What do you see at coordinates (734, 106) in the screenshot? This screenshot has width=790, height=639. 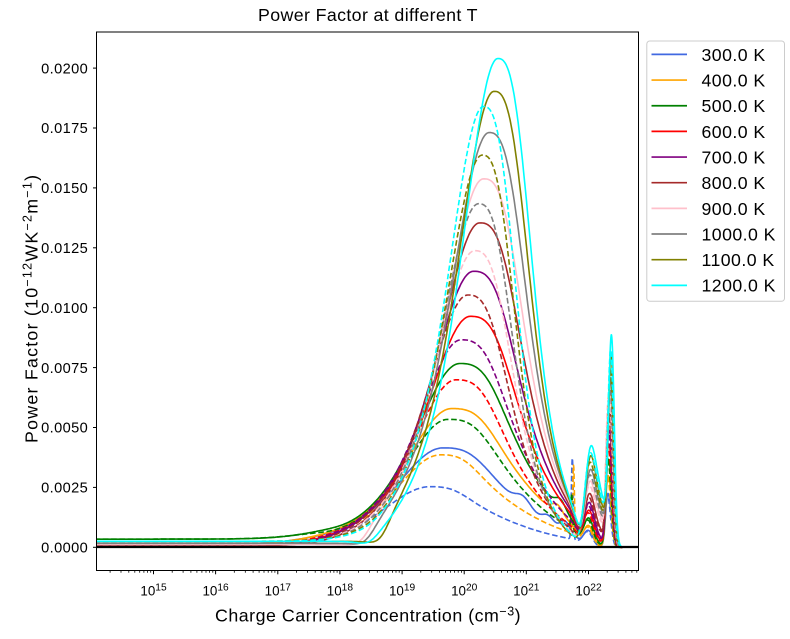 I see `svg-text: 500.0 K` at bounding box center [734, 106].